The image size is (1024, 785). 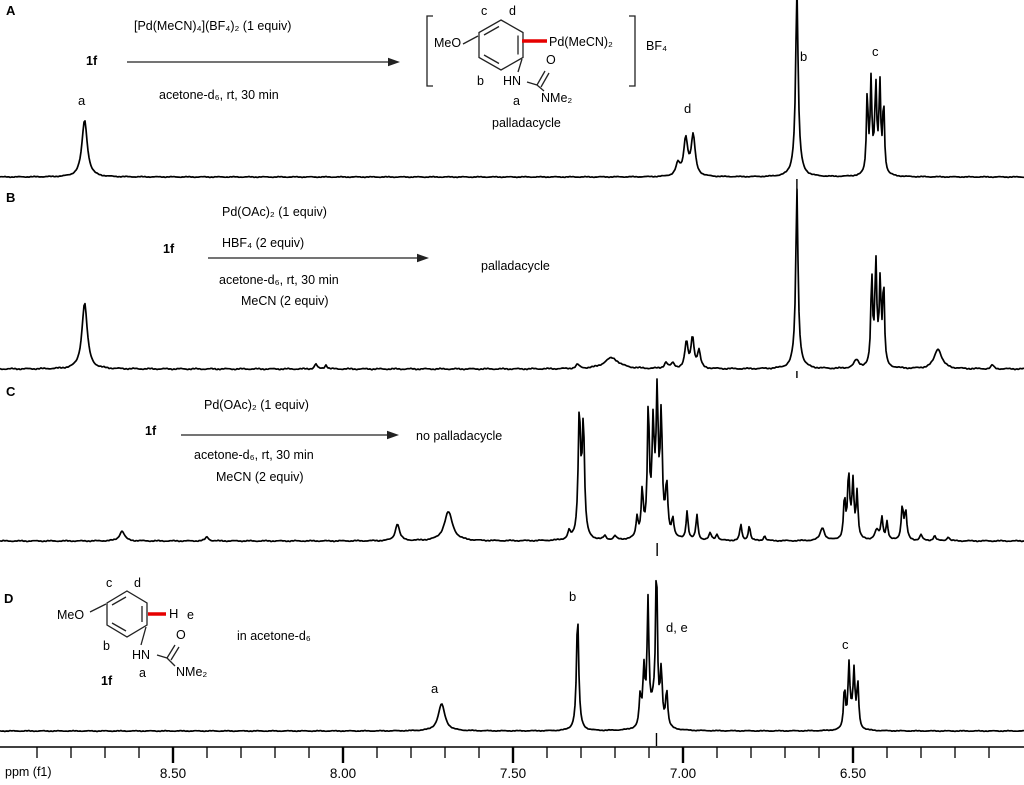 I want to click on tick-label: 7.00, so click(x=683, y=773).